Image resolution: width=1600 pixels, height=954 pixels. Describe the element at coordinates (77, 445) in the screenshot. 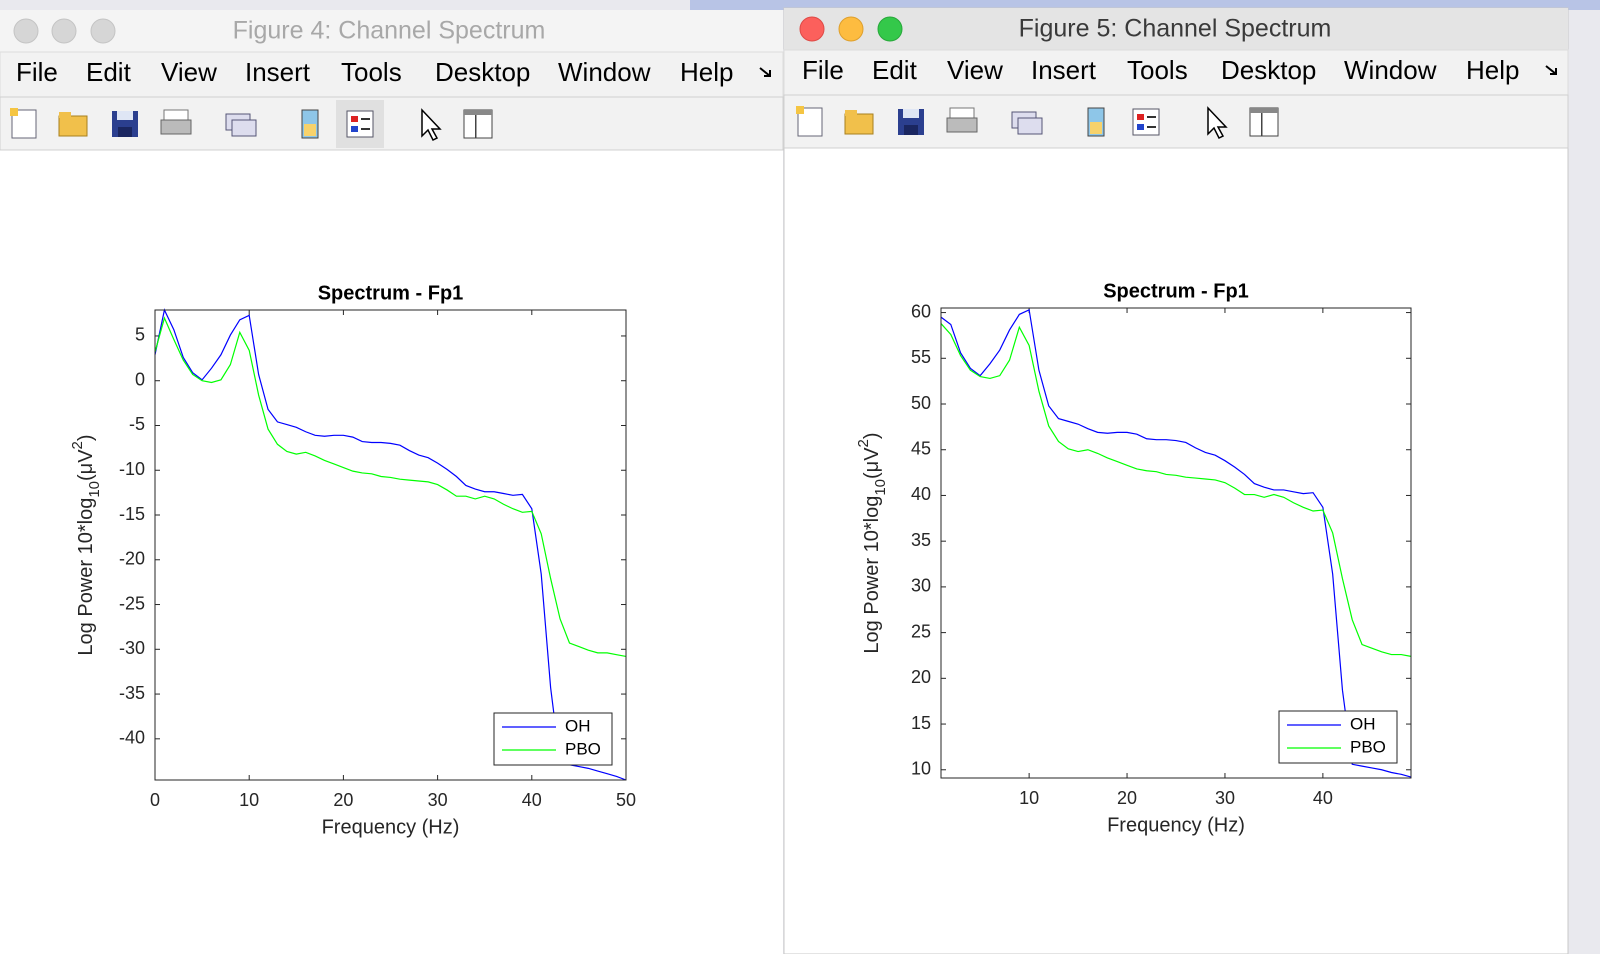

I see `y-axis-label-part: 2` at that location.